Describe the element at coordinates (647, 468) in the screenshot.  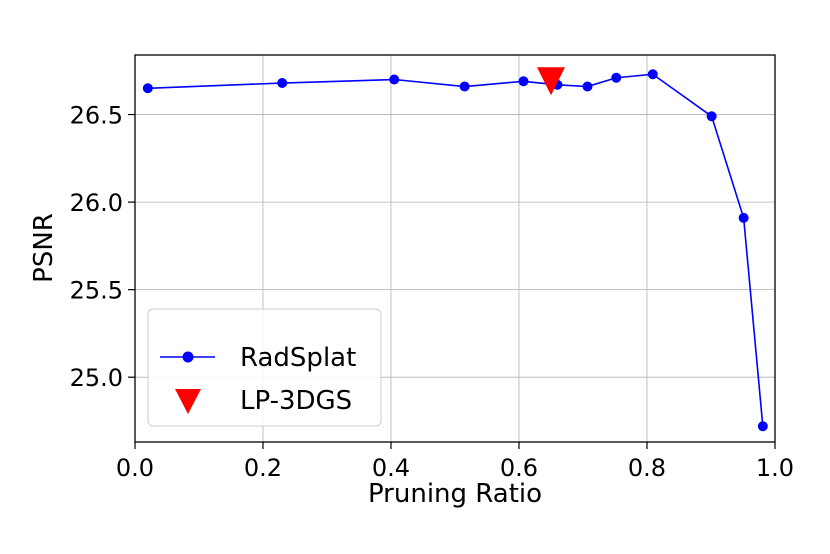
I see `x-tick-label: 0.8` at that location.